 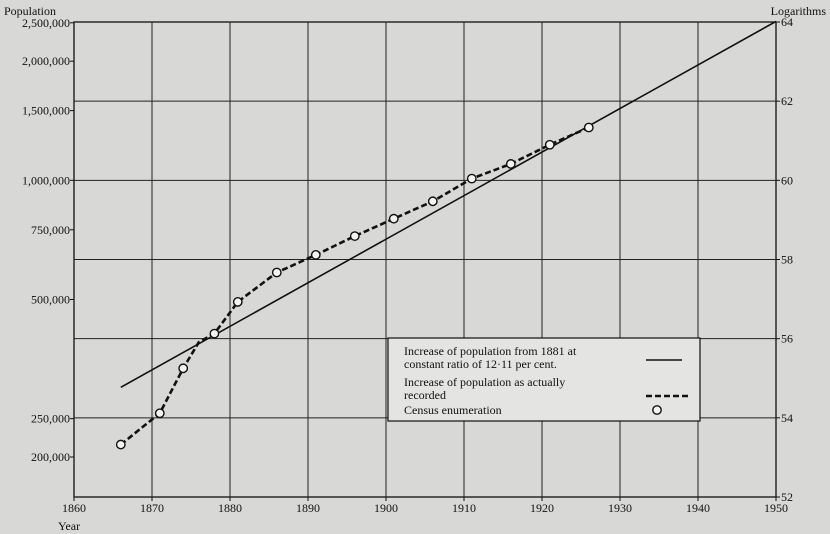 What do you see at coordinates (787, 260) in the screenshot?
I see `right-tick-label: 58` at bounding box center [787, 260].